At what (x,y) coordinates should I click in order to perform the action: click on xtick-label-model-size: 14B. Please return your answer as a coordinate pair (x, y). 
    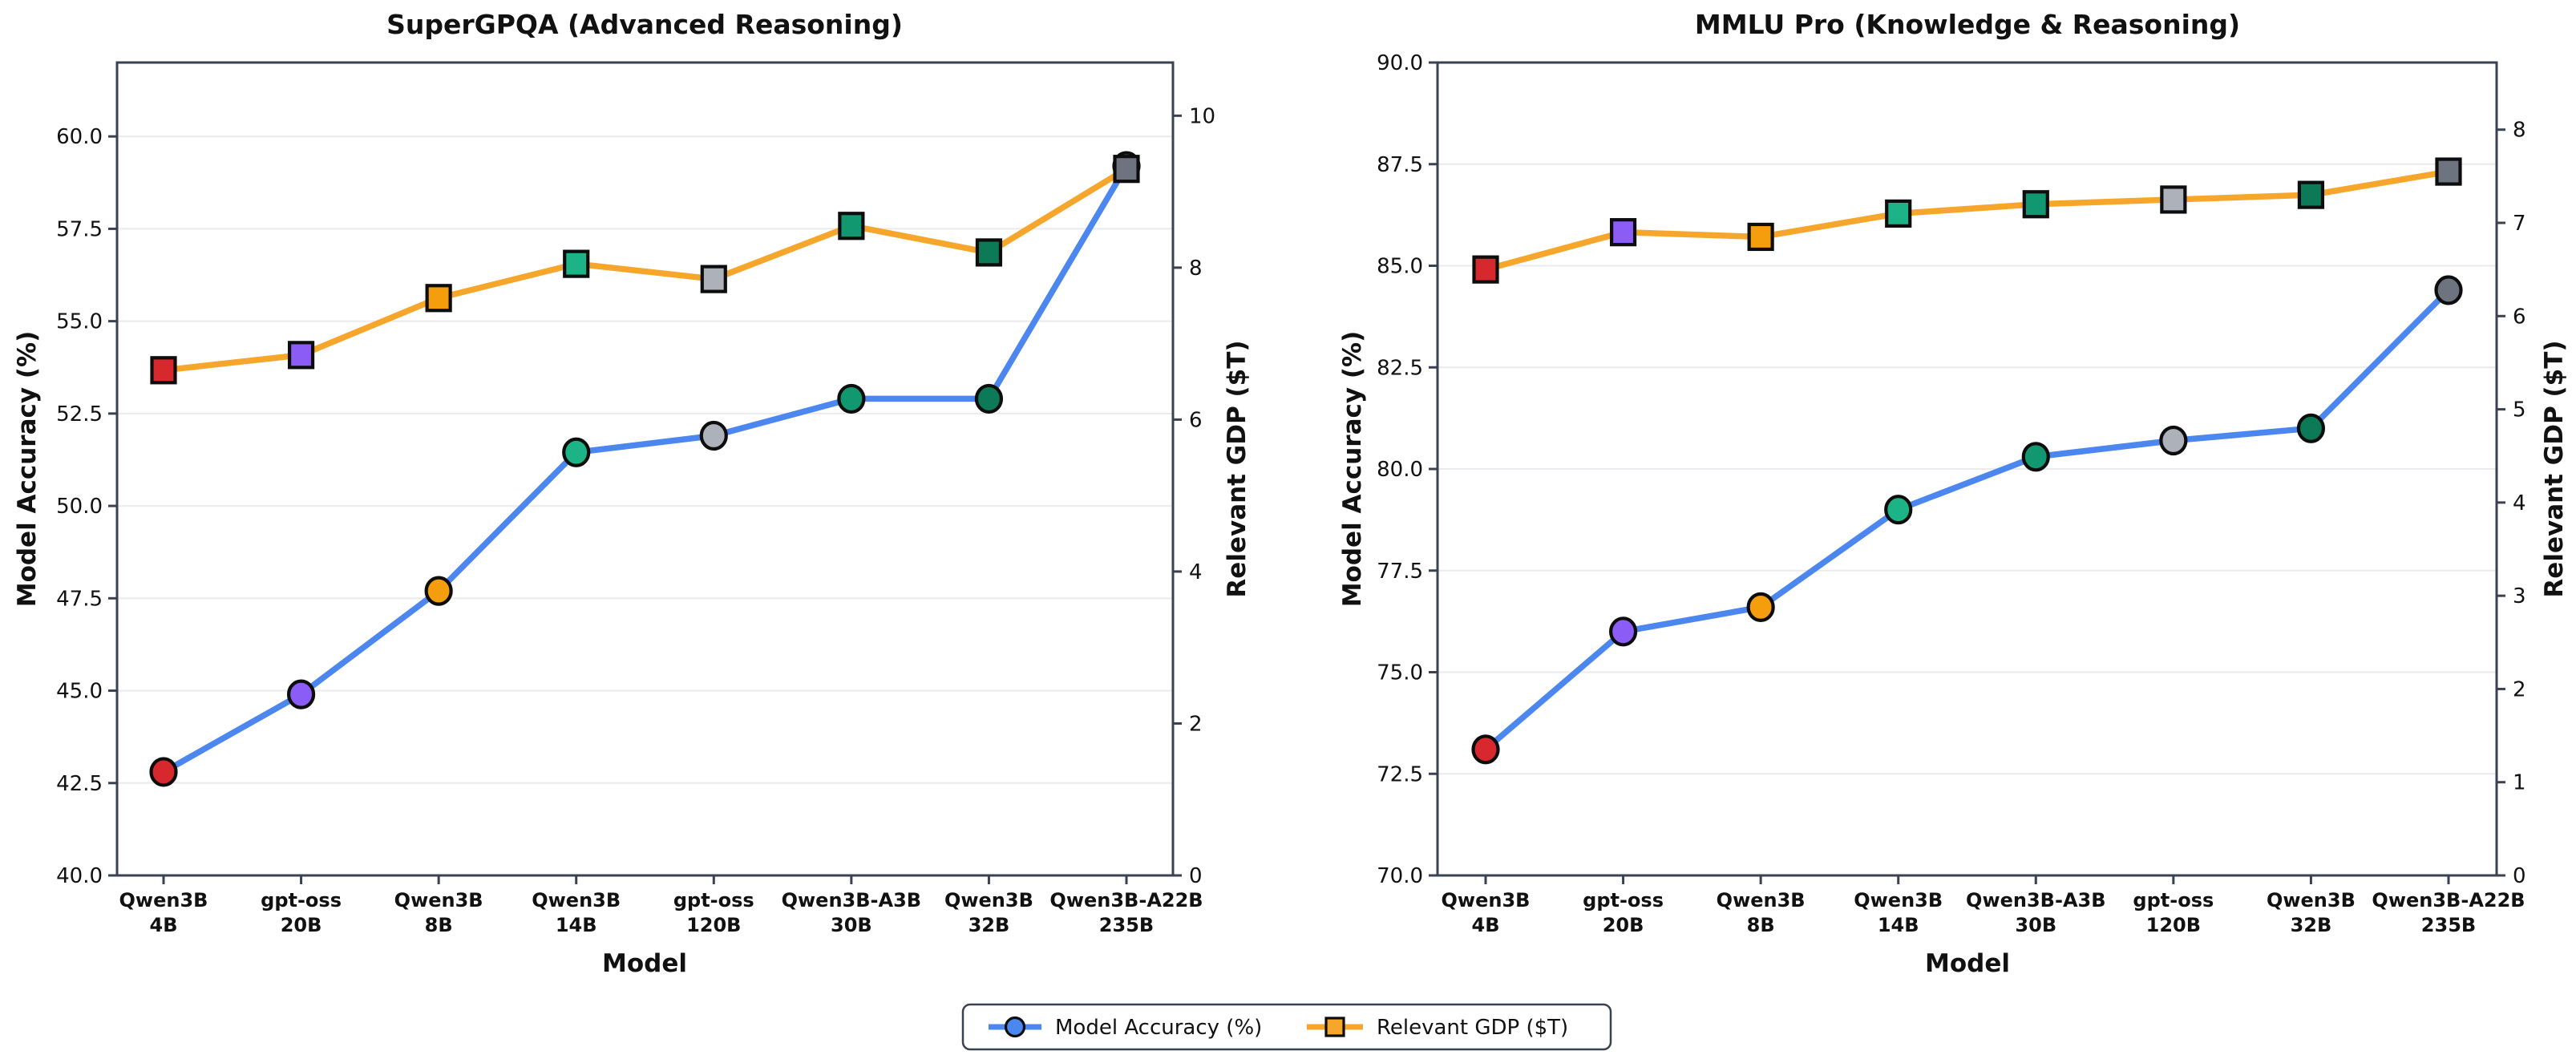
    Looking at the image, I should click on (576, 925).